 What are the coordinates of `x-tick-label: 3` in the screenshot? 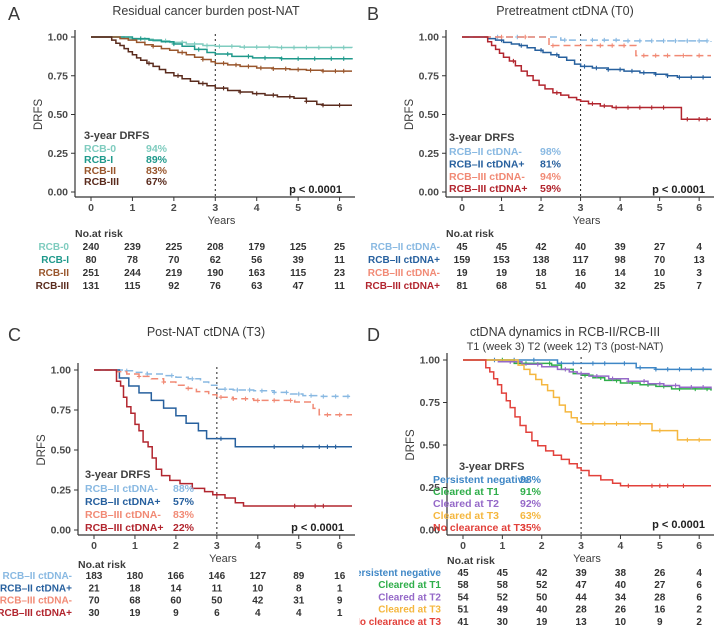 It's located at (217, 546).